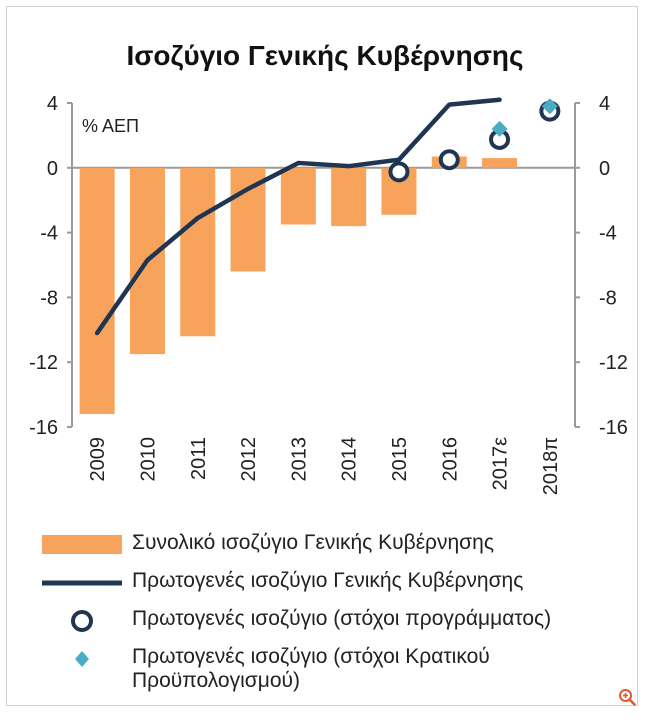 Image resolution: width=650 pixels, height=719 pixels. What do you see at coordinates (148, 459) in the screenshot?
I see `x-tick-label: 2010` at bounding box center [148, 459].